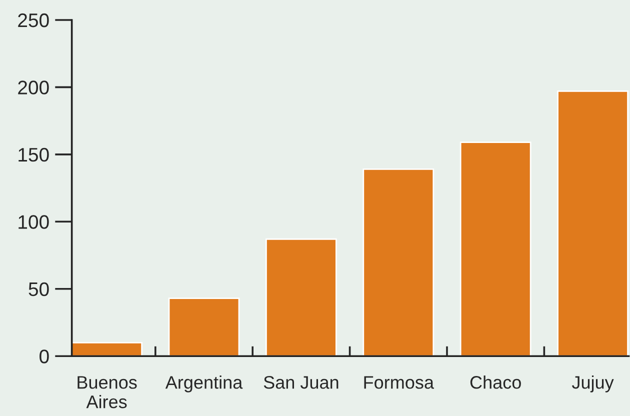 Image resolution: width=630 pixels, height=416 pixels. What do you see at coordinates (44, 357) in the screenshot?
I see `y-tick-label: 0` at bounding box center [44, 357].